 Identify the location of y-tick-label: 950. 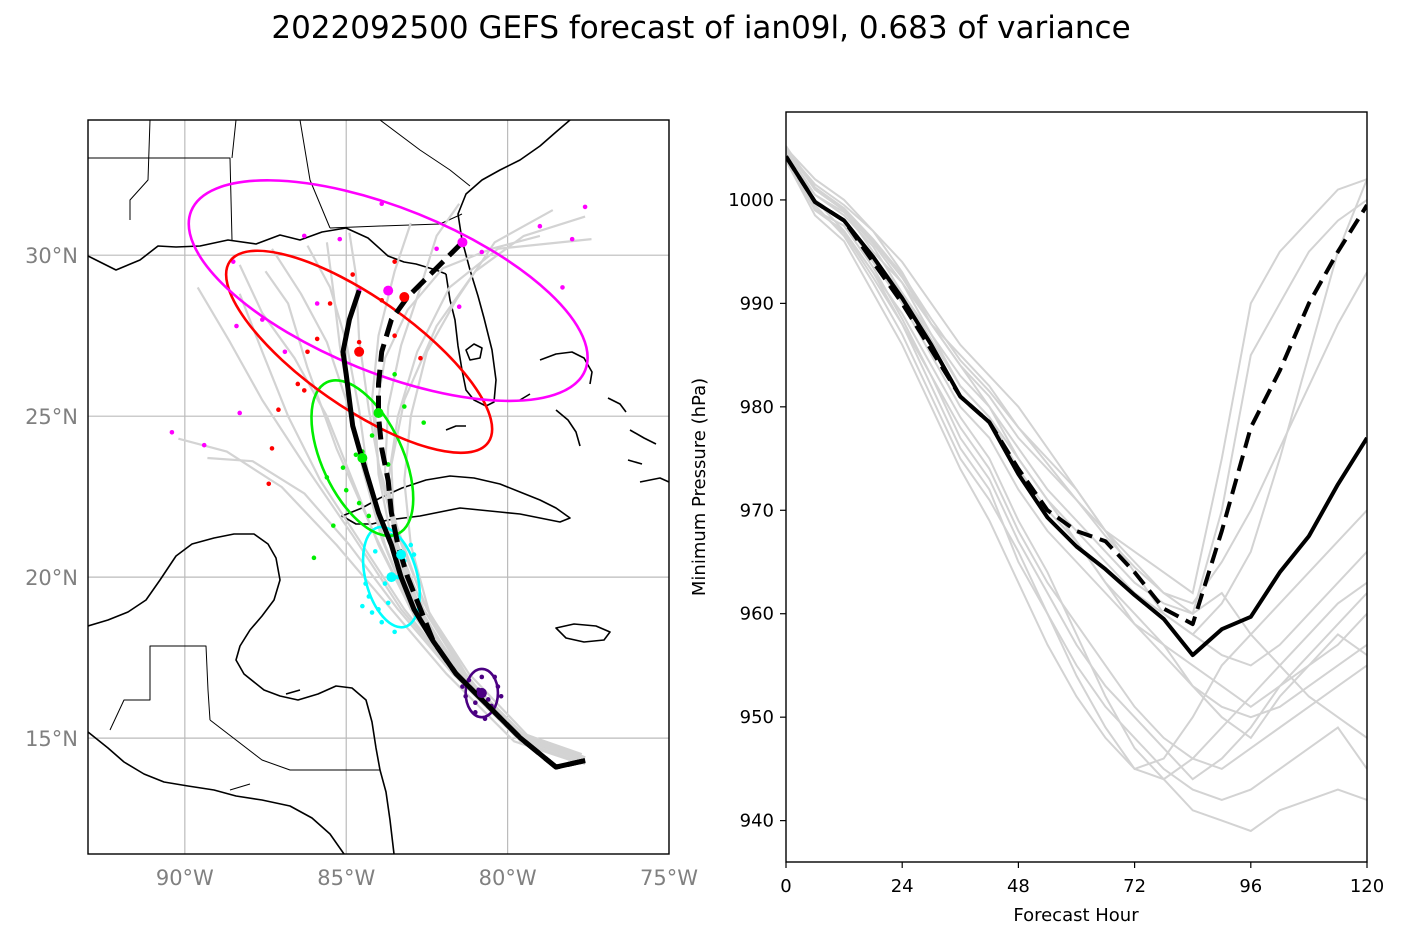
(757, 717).